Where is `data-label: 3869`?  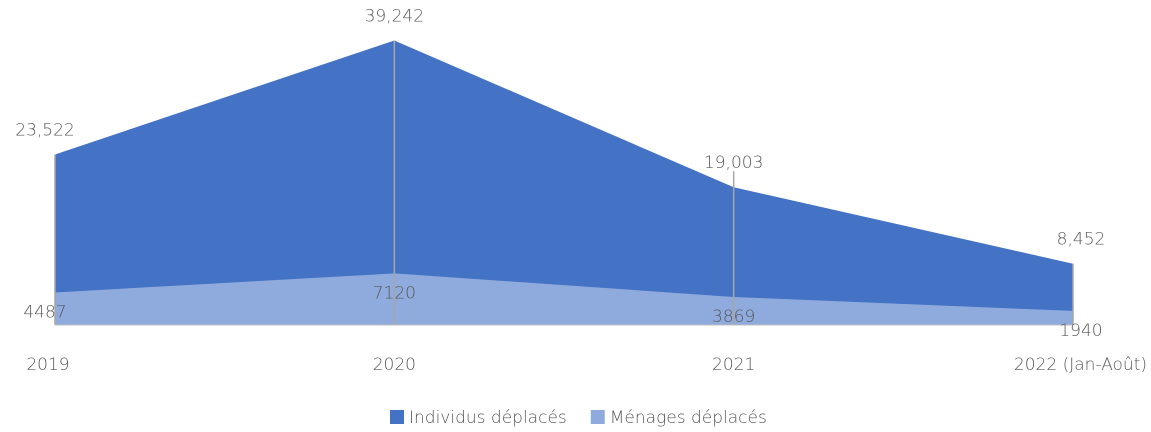
data-label: 3869 is located at coordinates (733, 317).